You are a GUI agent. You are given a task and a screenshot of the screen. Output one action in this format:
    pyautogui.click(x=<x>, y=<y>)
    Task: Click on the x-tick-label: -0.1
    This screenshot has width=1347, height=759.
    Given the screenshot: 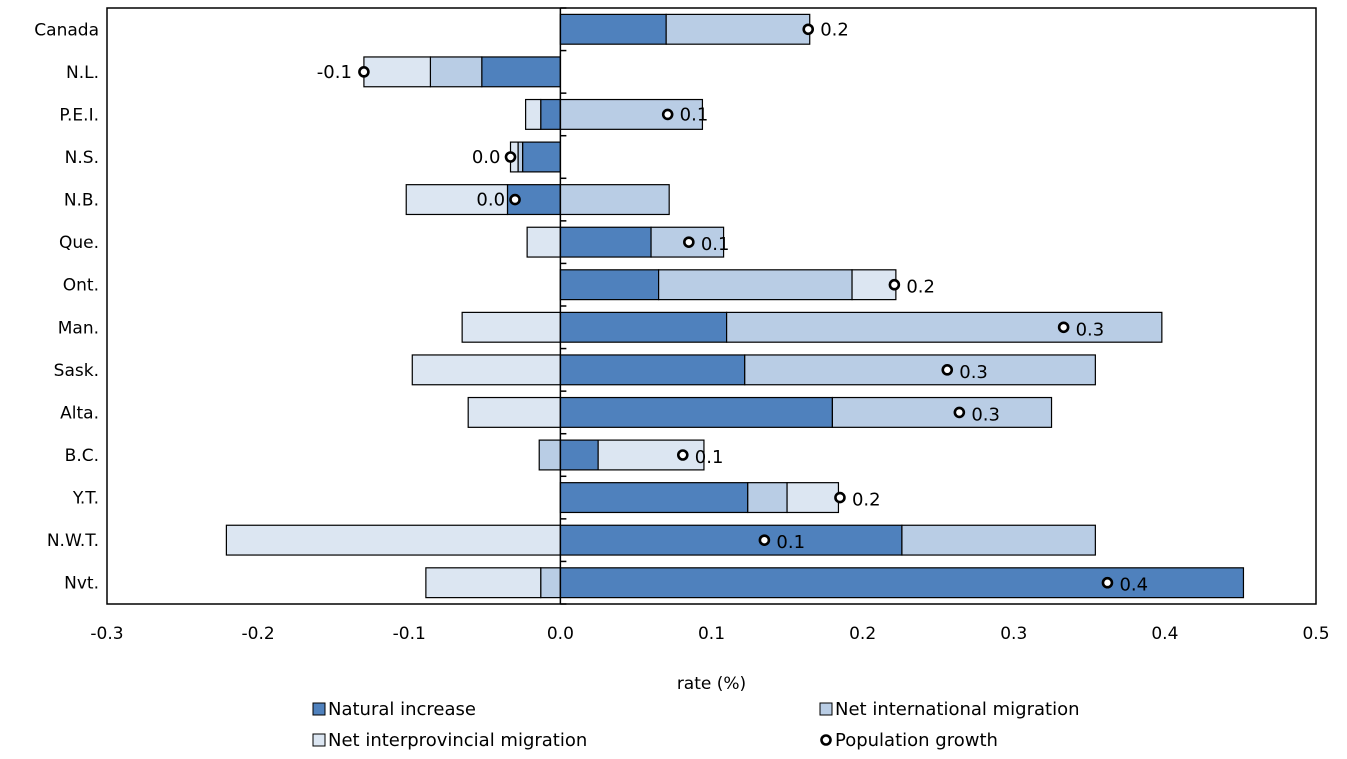 What is the action you would take?
    pyautogui.click(x=409, y=634)
    